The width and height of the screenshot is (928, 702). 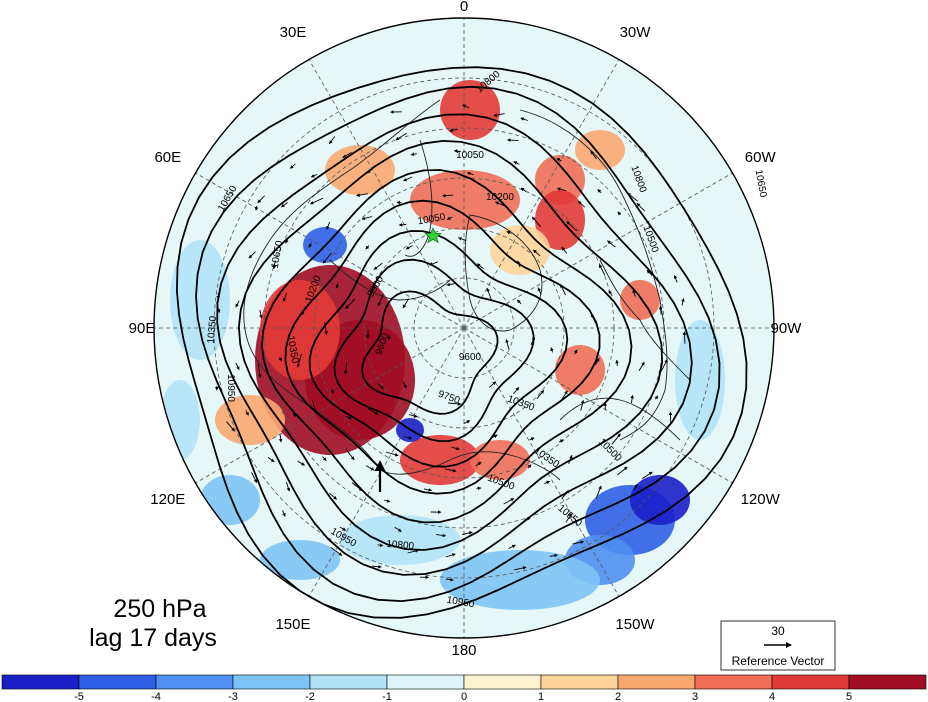 What do you see at coordinates (142, 328) in the screenshot?
I see `longitude-label: 90E` at bounding box center [142, 328].